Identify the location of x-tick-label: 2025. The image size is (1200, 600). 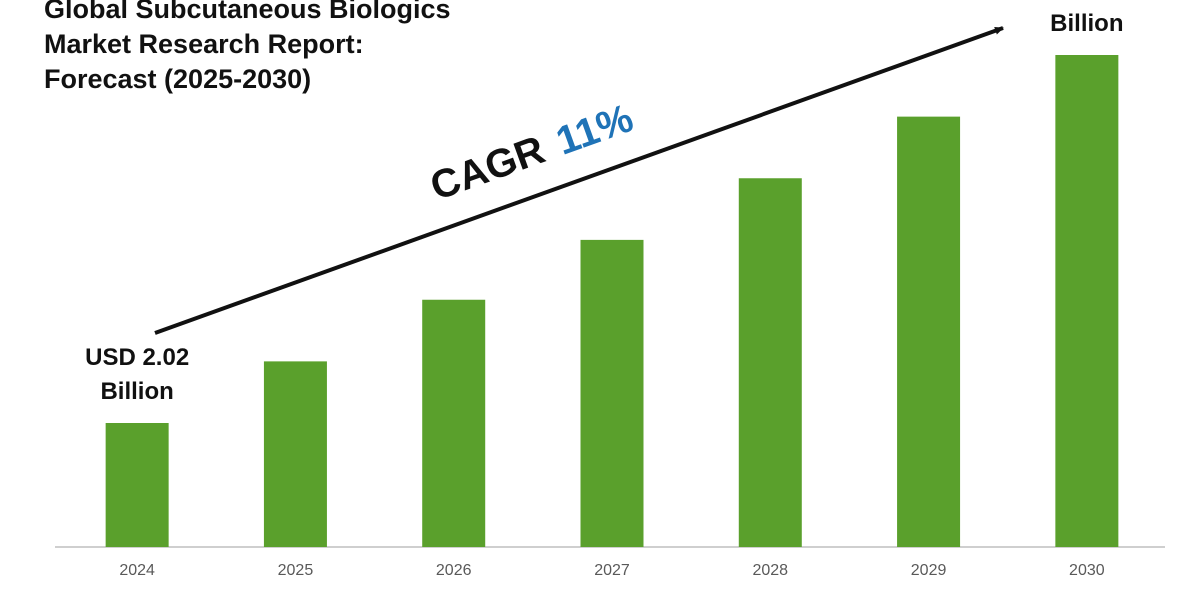
(296, 570).